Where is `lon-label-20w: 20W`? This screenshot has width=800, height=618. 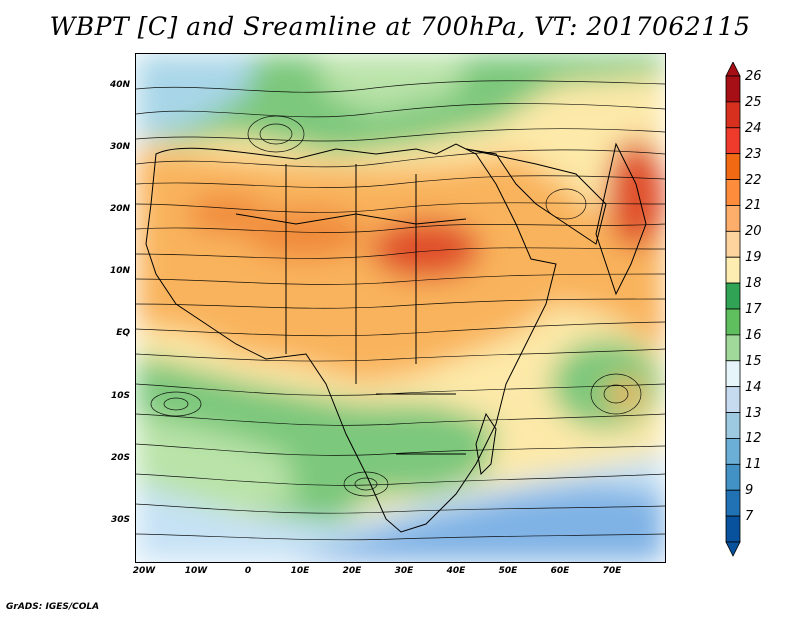 lon-label-20w: 20W is located at coordinates (144, 571).